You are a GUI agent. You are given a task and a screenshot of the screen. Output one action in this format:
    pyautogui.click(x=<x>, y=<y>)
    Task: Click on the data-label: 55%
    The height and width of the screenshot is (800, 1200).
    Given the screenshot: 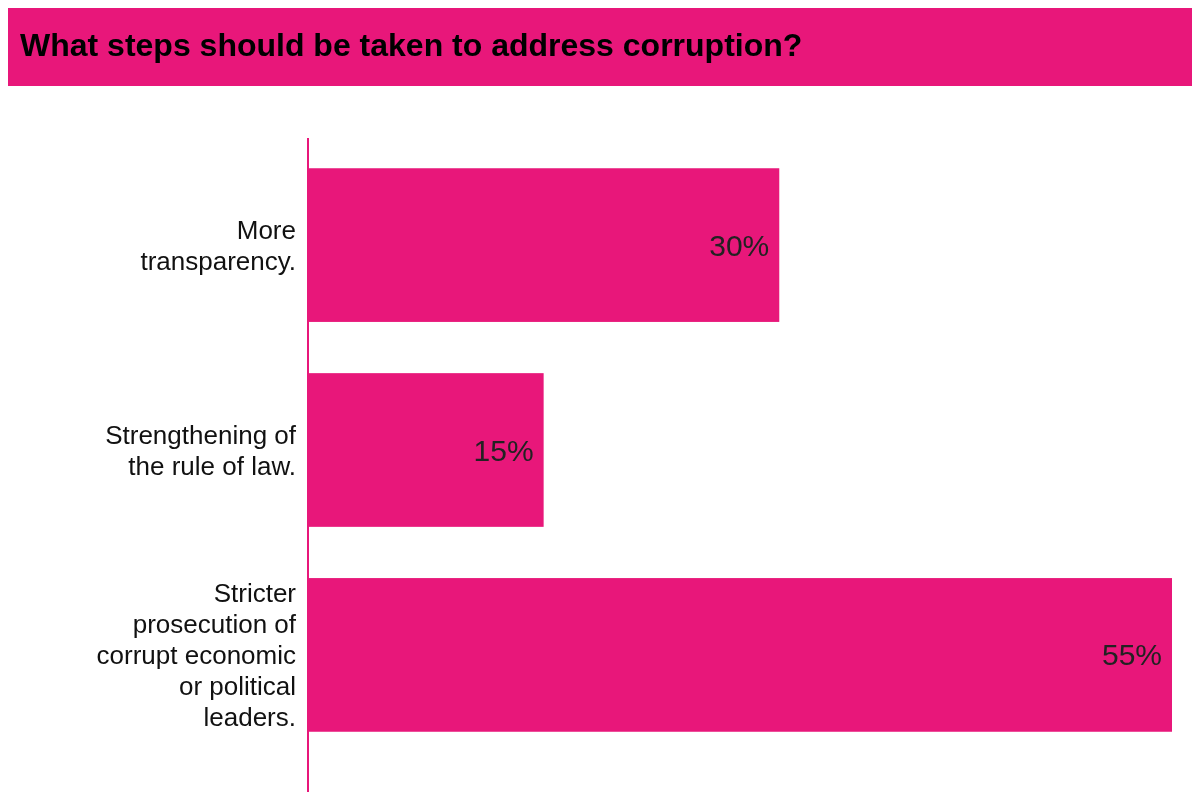 What is the action you would take?
    pyautogui.click(x=1131, y=655)
    